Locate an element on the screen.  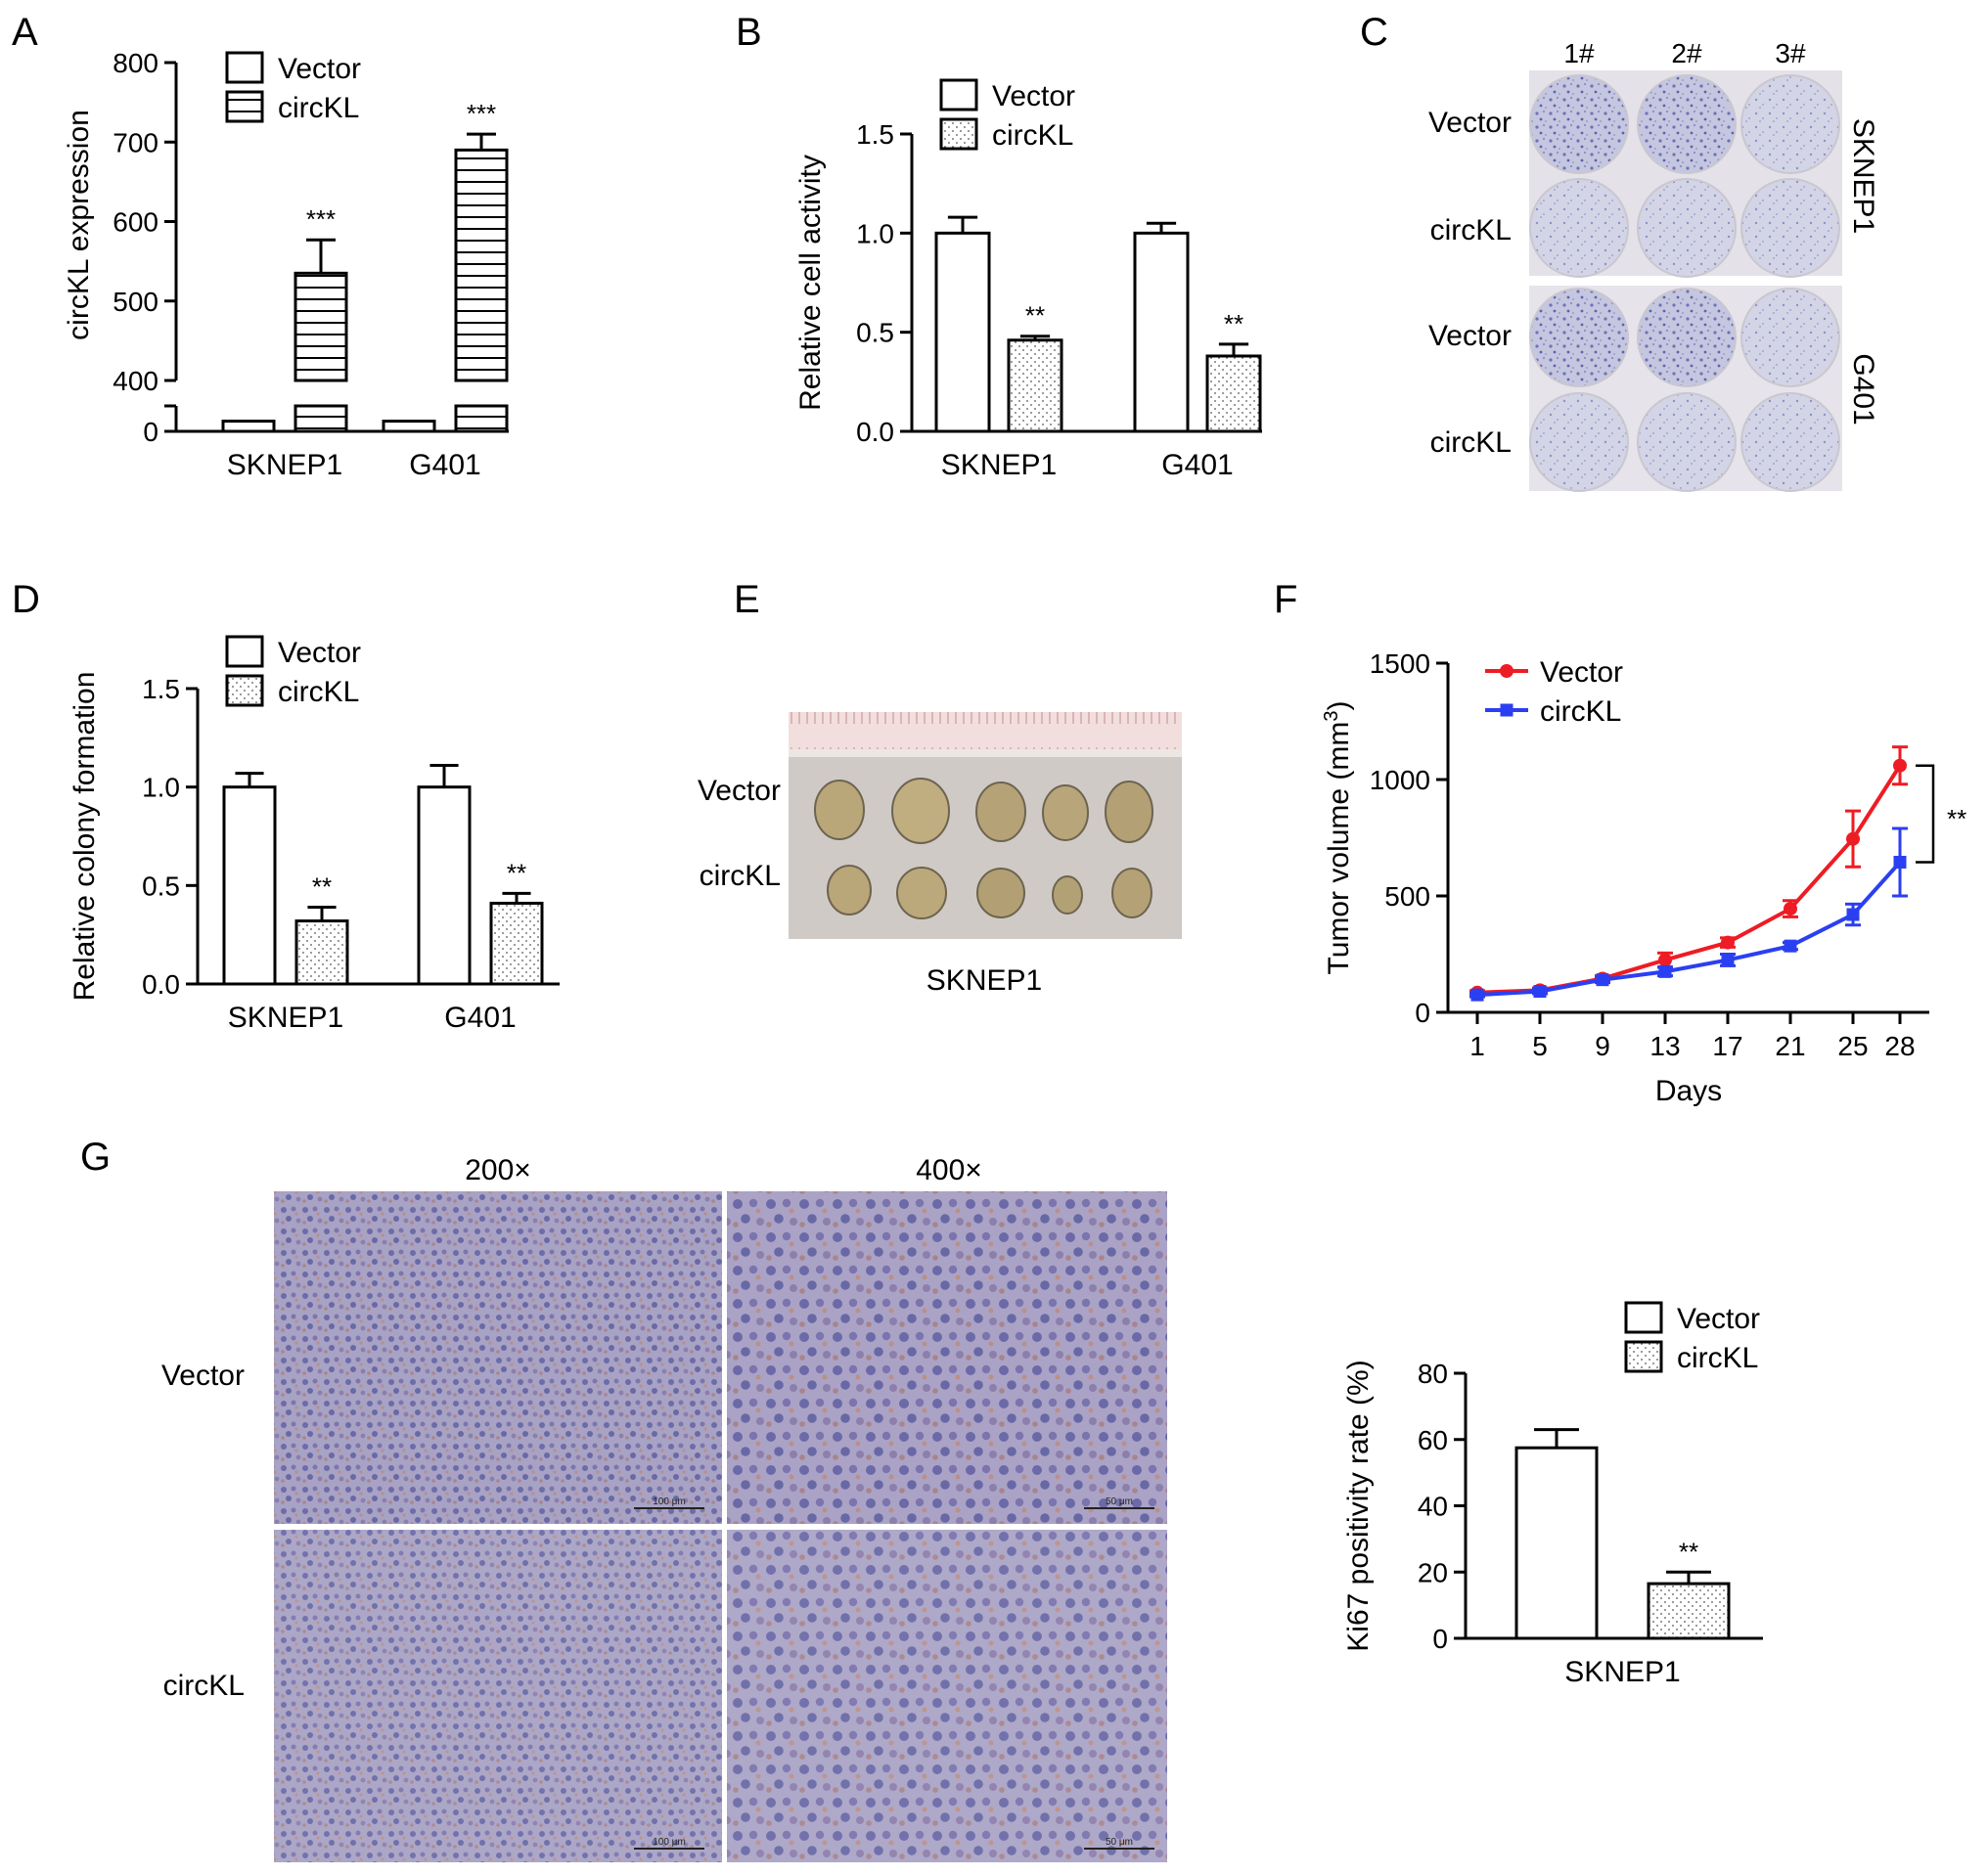
y-tick-label: 0.0 is located at coordinates (161, 984).